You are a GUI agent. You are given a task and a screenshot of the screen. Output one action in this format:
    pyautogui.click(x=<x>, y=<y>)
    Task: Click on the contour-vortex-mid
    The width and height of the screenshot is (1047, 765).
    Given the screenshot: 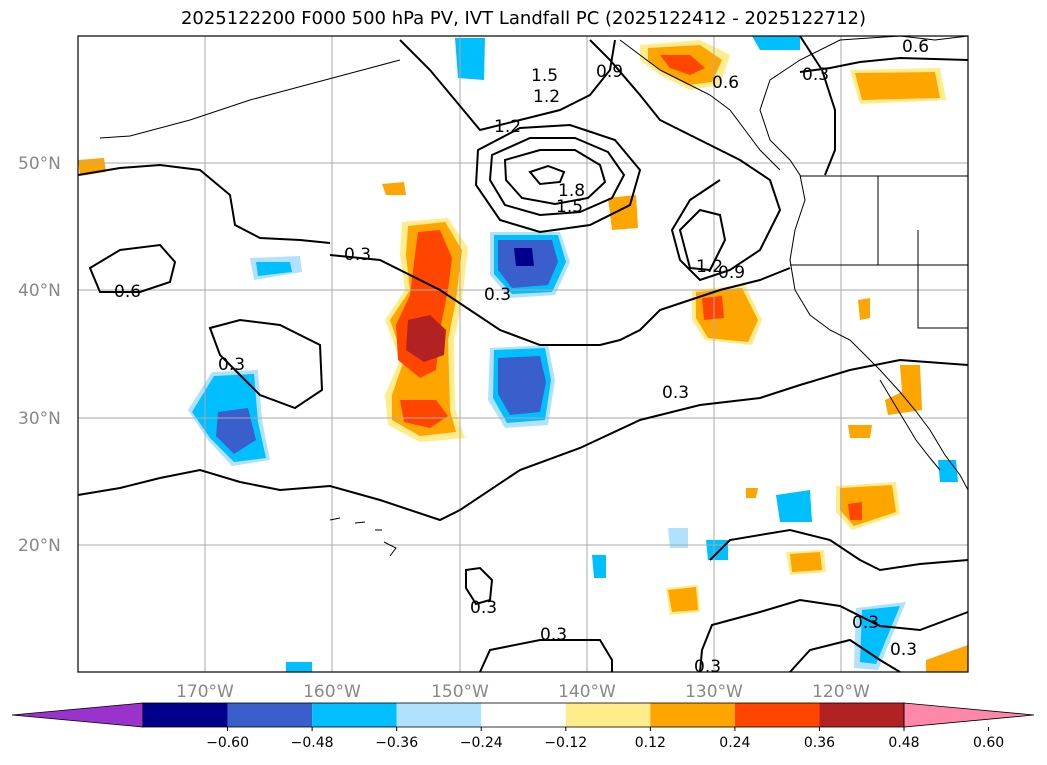 What is the action you would take?
    pyautogui.click(x=557, y=177)
    